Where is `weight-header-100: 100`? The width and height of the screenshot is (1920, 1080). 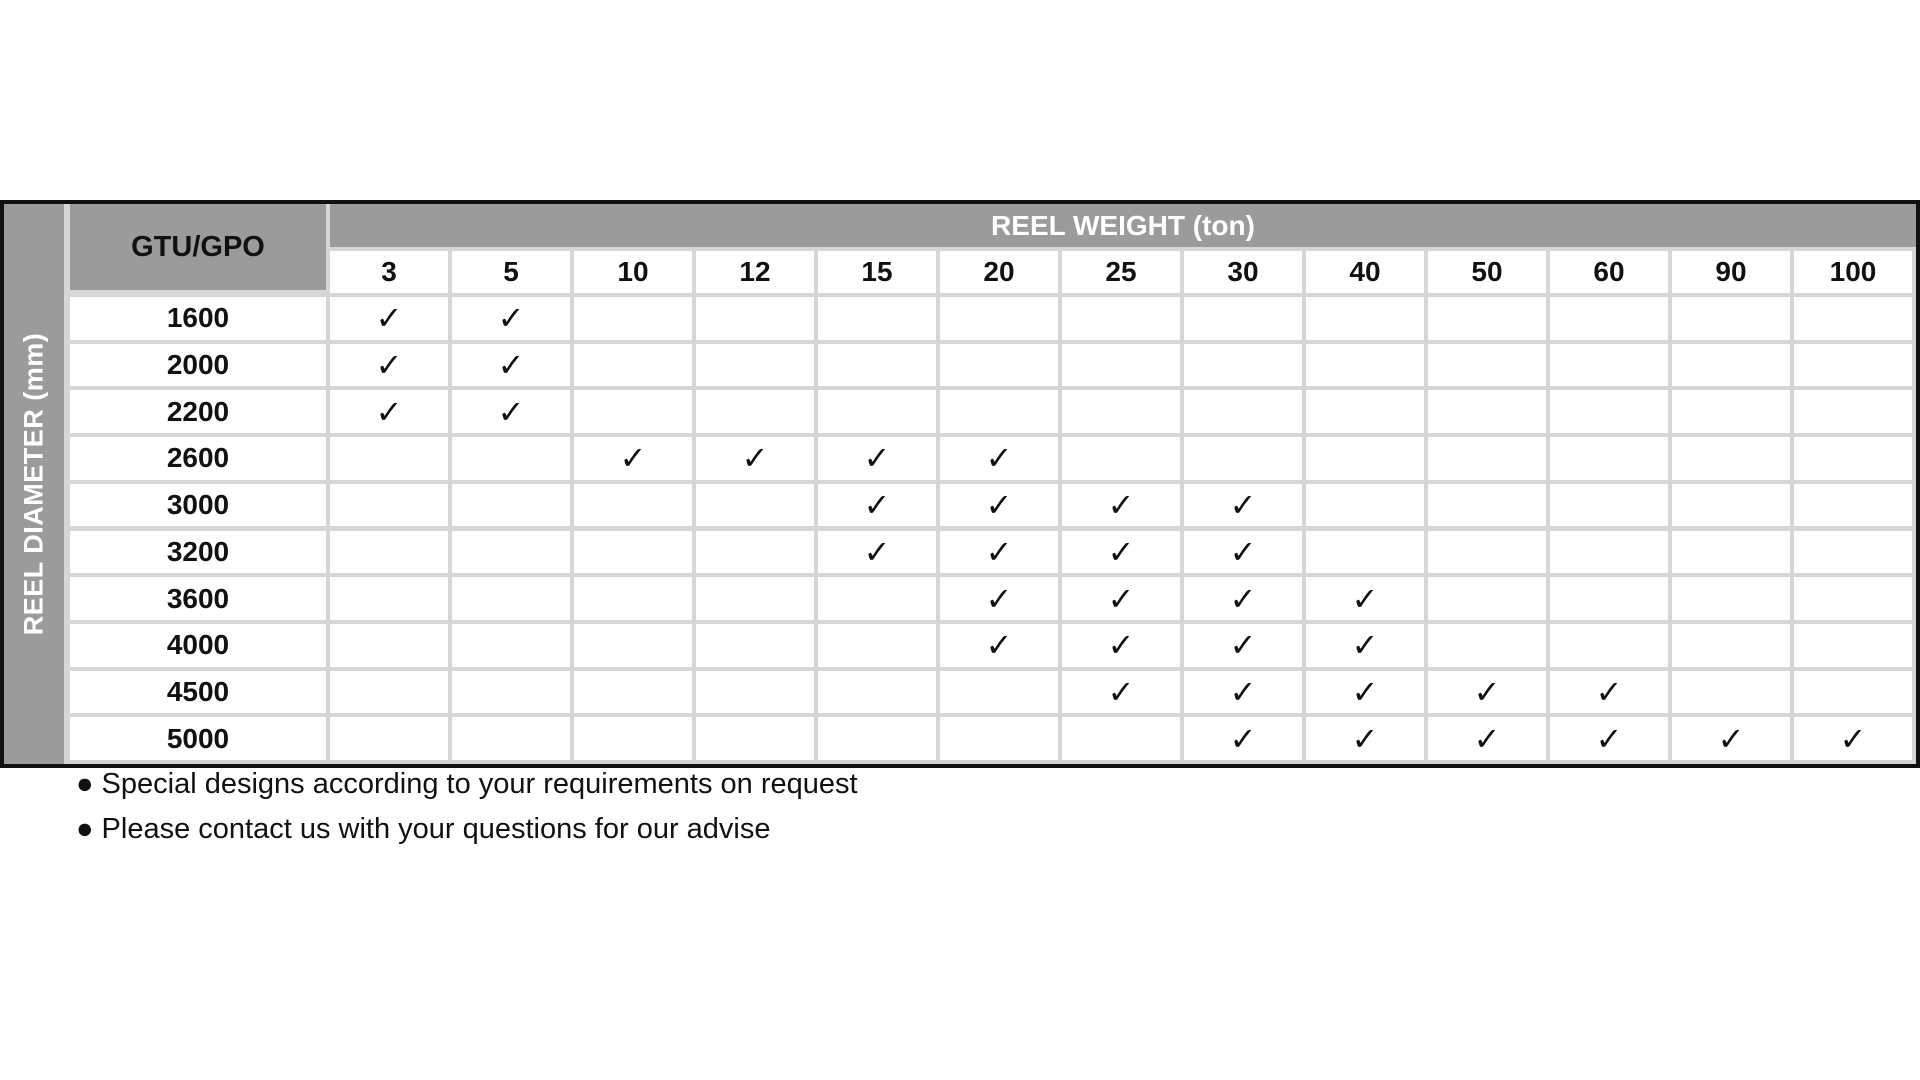
weight-header-100: 100 is located at coordinates (1853, 272).